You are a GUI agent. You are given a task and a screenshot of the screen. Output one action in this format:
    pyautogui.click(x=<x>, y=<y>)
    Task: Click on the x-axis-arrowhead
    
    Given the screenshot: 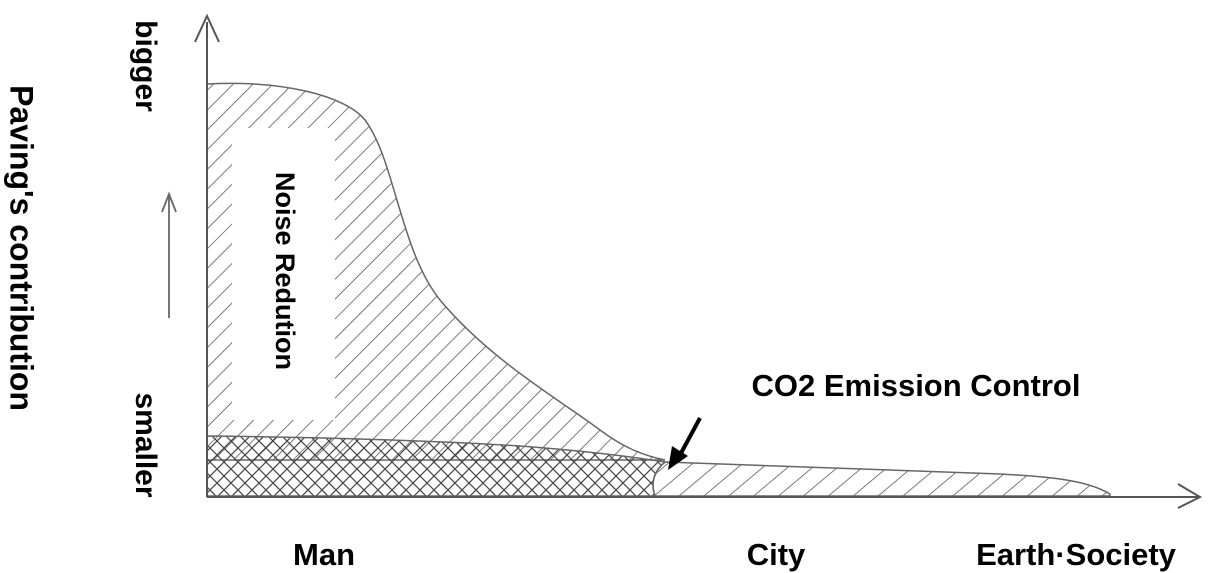 What is the action you would take?
    pyautogui.click(x=1190, y=496)
    